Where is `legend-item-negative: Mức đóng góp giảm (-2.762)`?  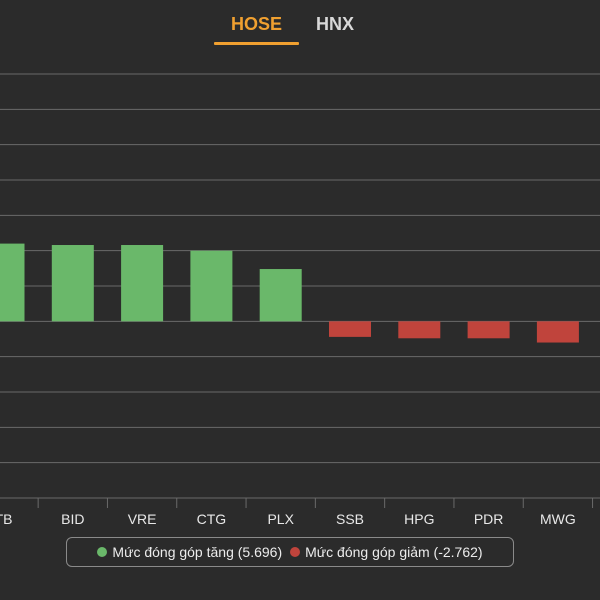
legend-item-negative: Mức đóng góp giảm (-2.762) is located at coordinates (386, 552).